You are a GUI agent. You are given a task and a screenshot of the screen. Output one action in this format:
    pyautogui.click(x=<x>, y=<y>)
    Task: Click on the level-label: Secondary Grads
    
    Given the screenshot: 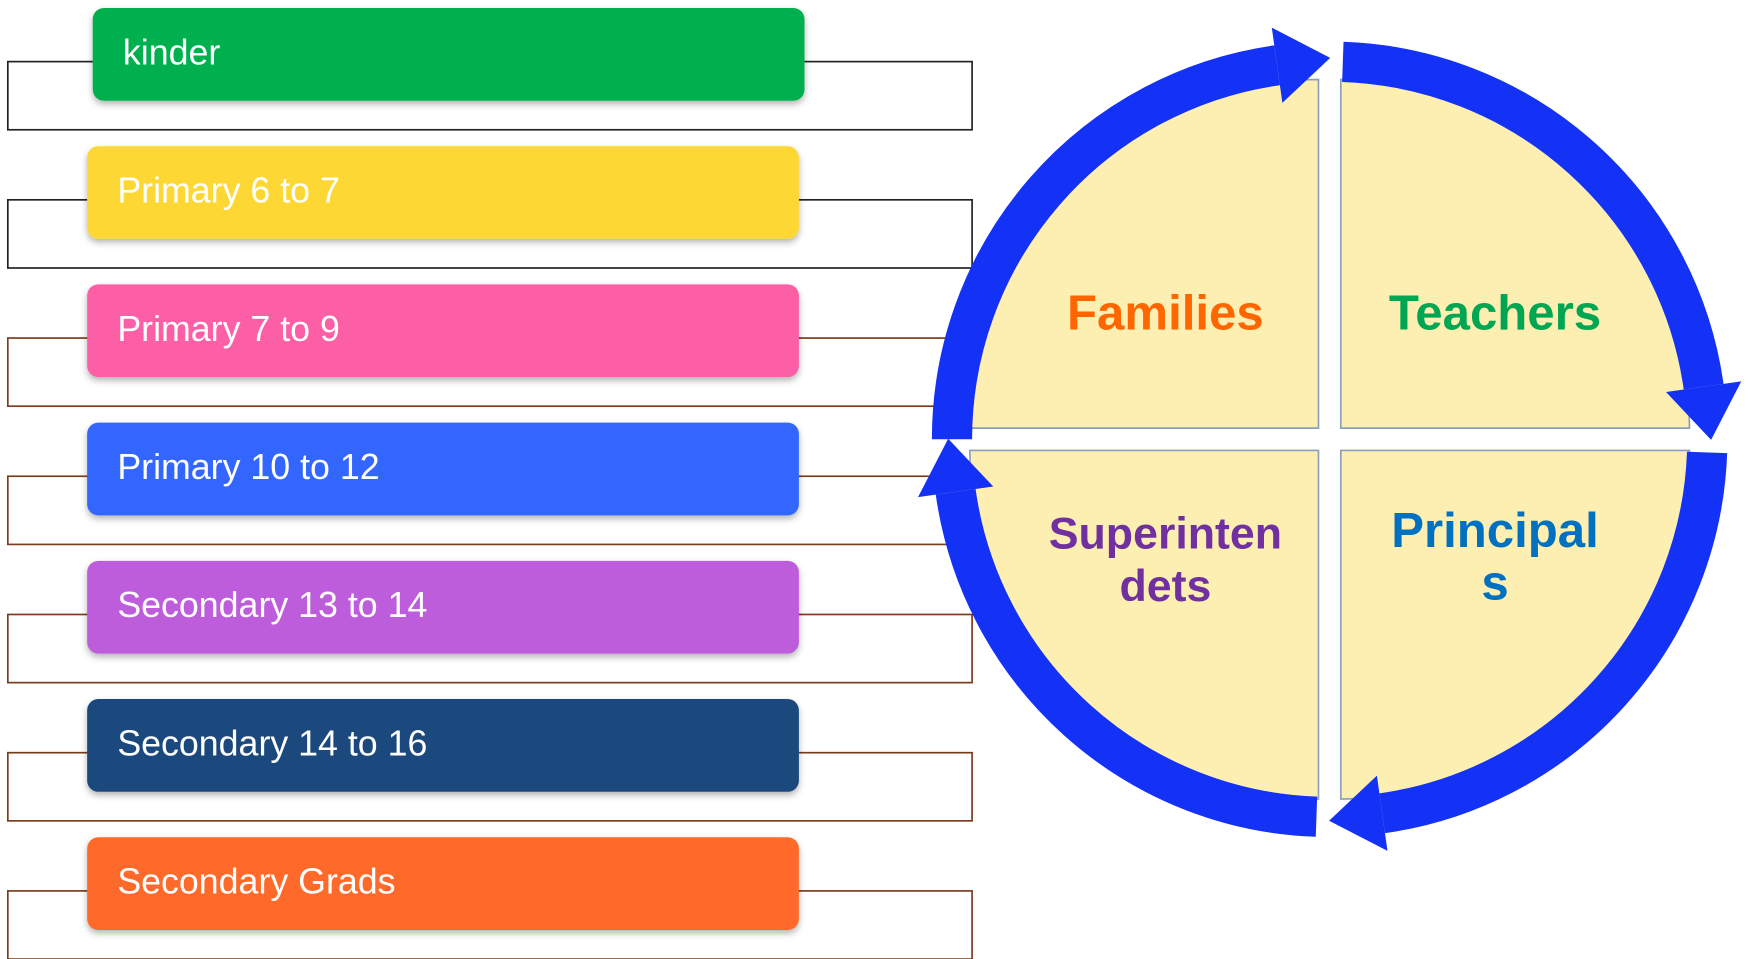 What is the action you would take?
    pyautogui.click(x=256, y=882)
    